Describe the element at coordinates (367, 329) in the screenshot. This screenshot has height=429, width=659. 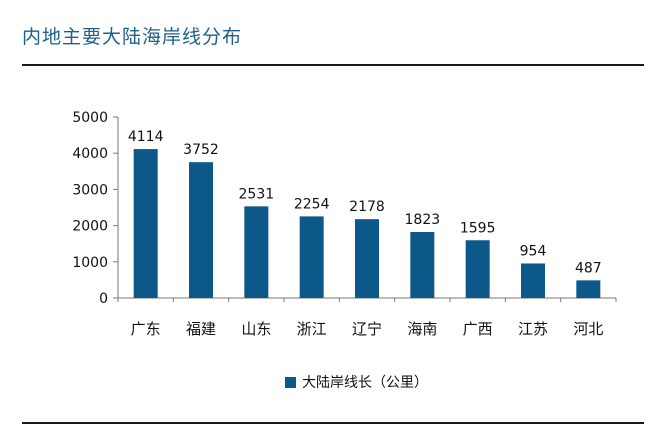
I see `x-tick-label: 辽宁` at that location.